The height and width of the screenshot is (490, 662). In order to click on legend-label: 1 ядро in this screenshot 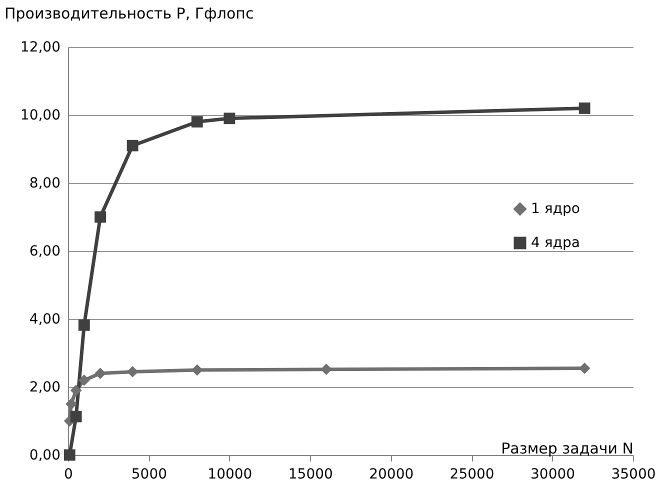, I will do `click(555, 209)`.